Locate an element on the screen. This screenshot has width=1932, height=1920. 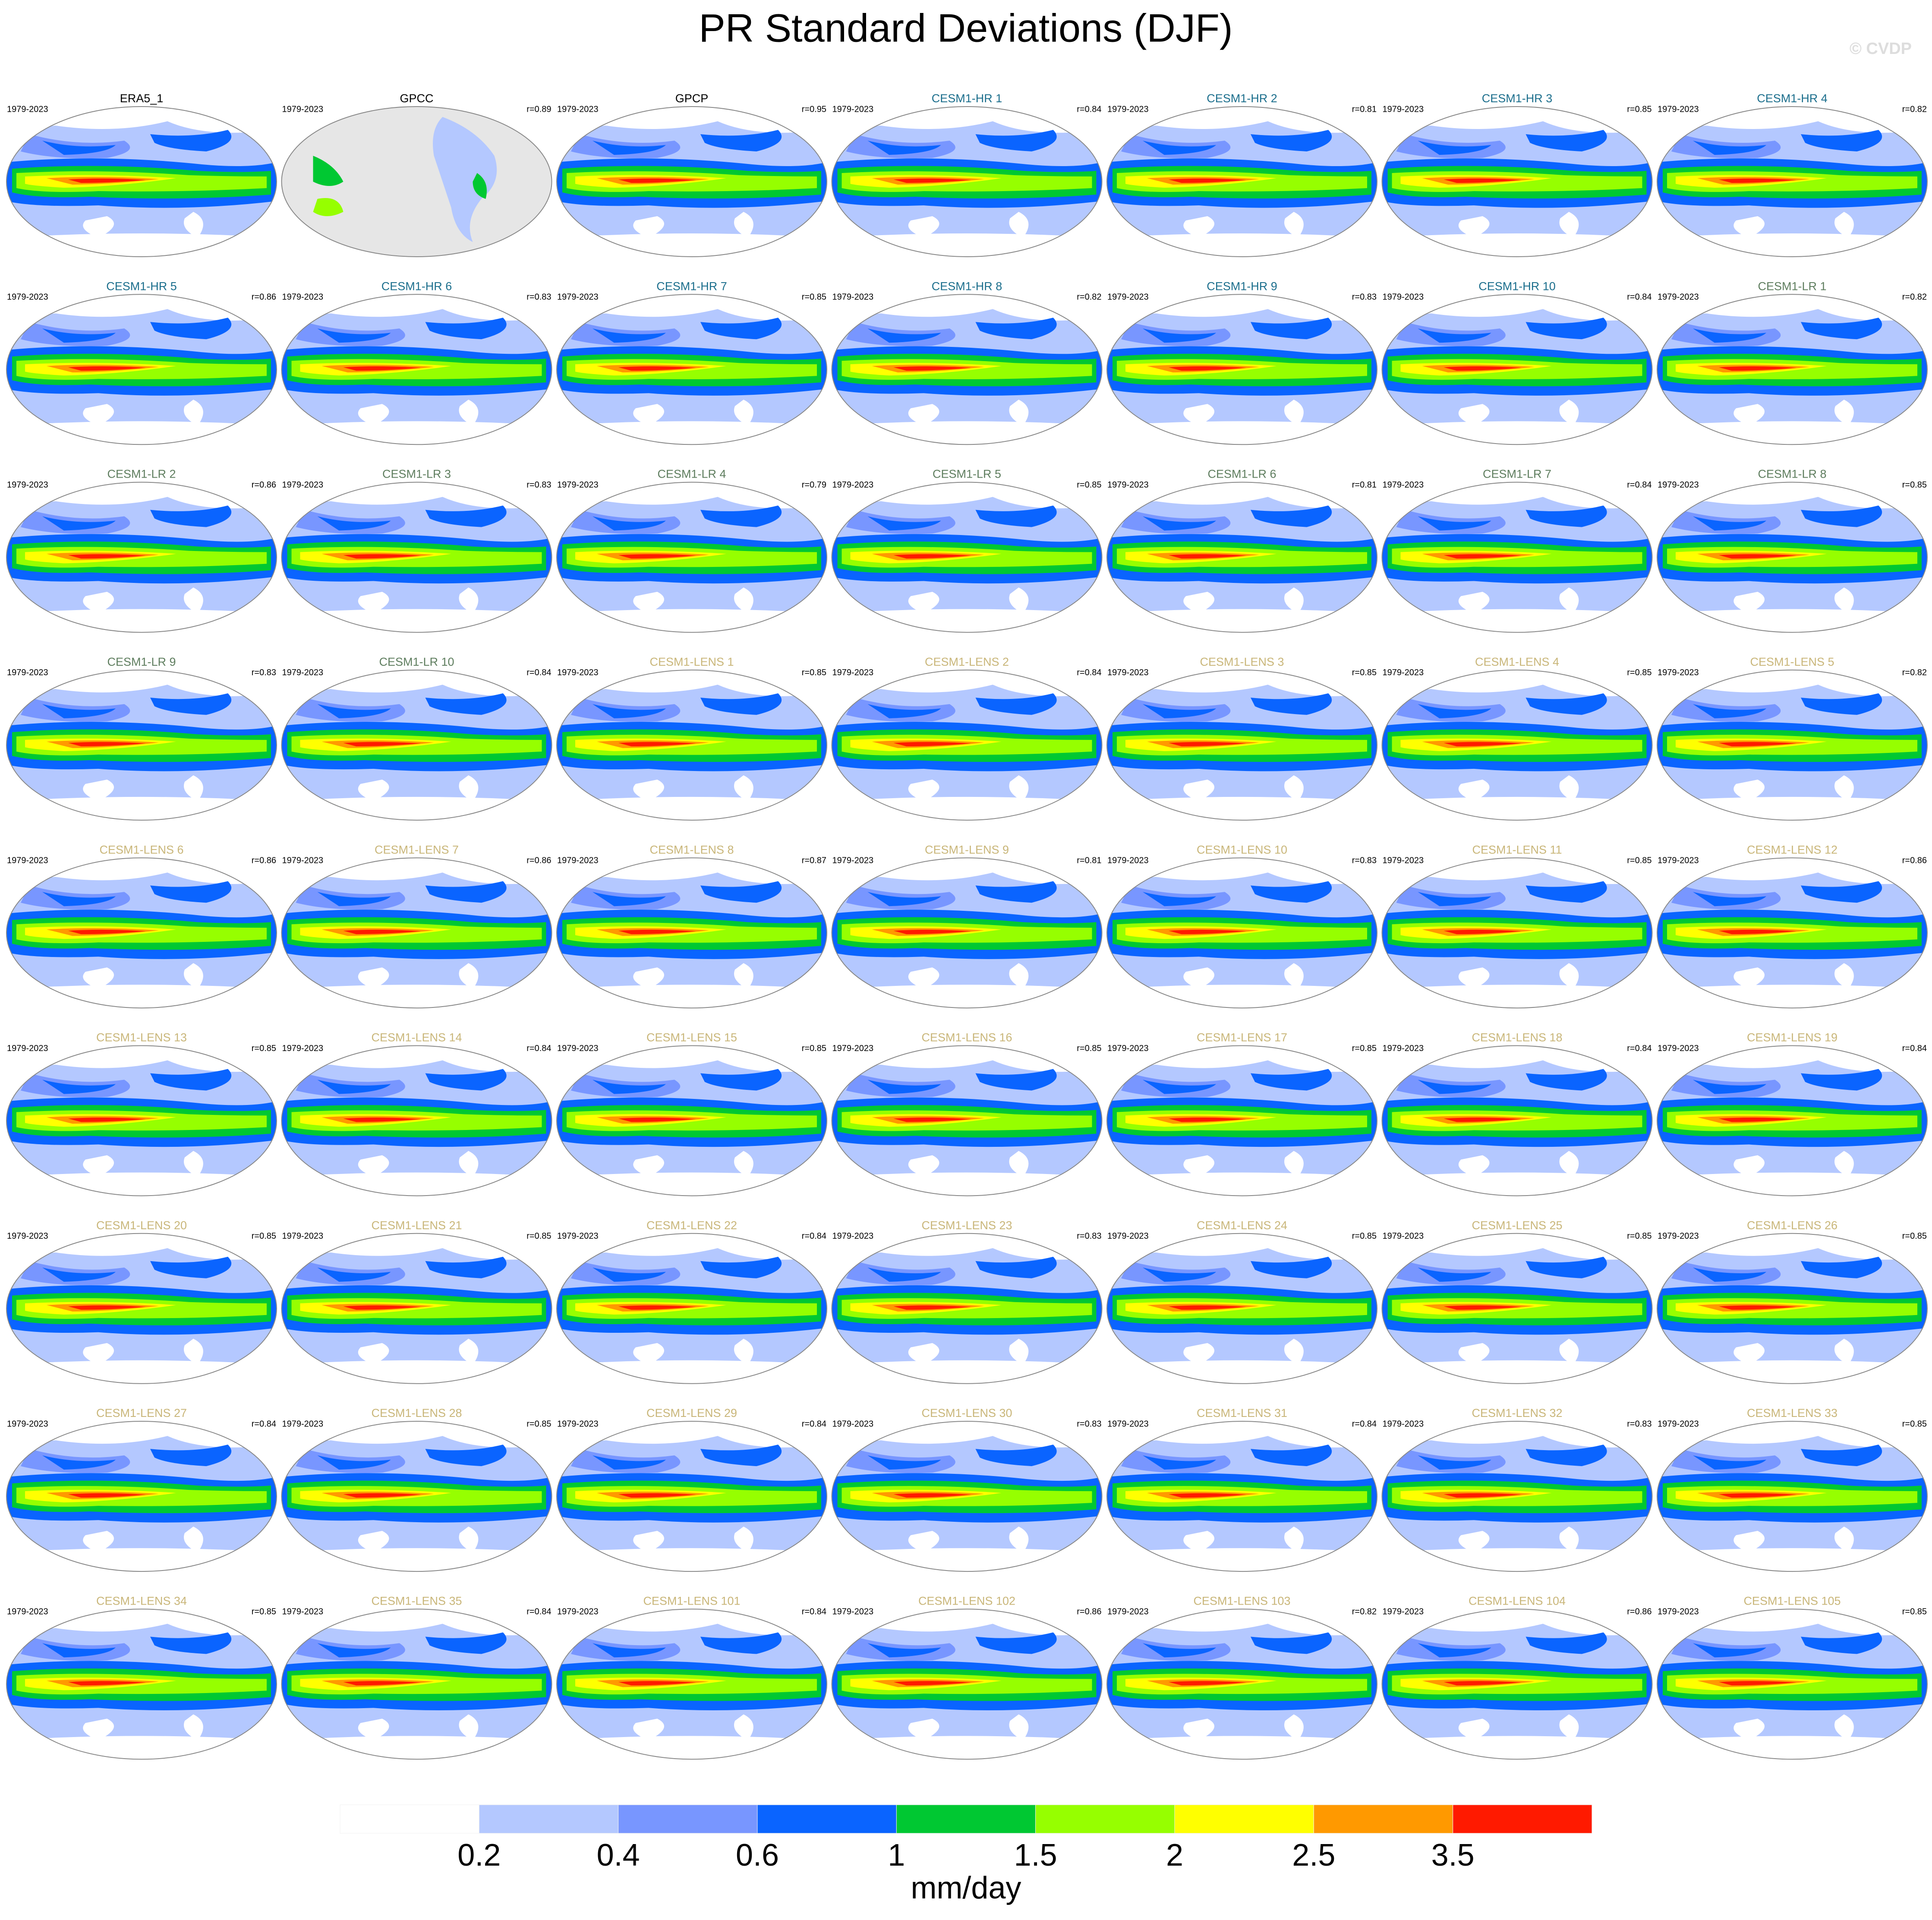
panel-title: CESM1-LR 2 is located at coordinates (141, 475).